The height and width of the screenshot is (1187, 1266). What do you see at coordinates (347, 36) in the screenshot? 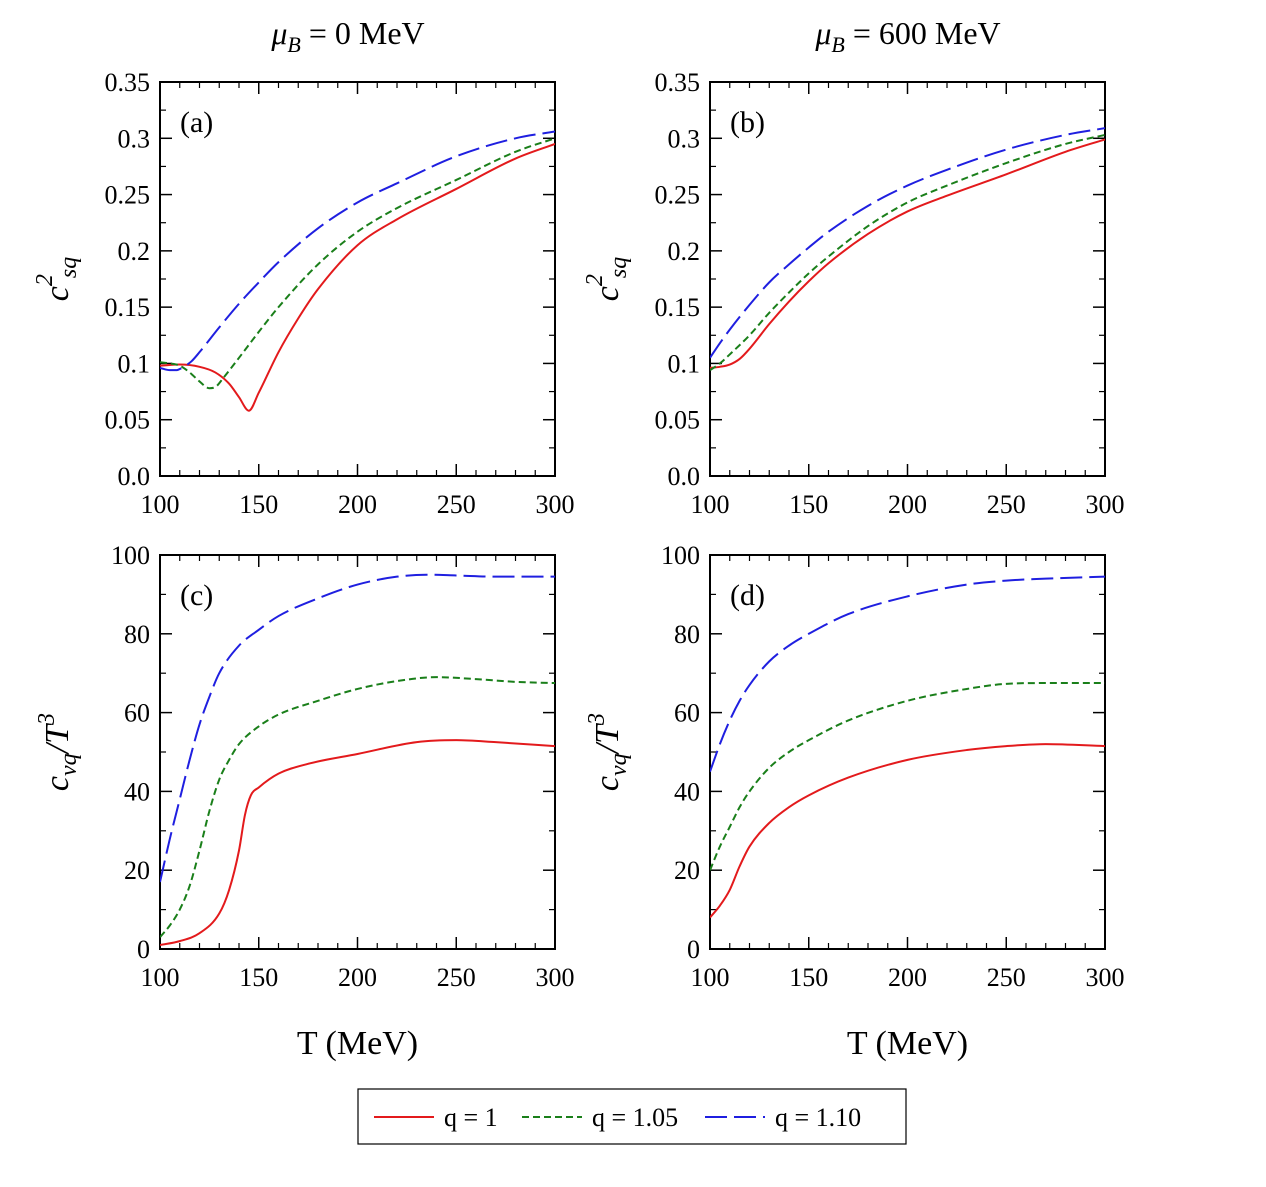
I see `column-title-left: μB = 0 MeV` at bounding box center [347, 36].